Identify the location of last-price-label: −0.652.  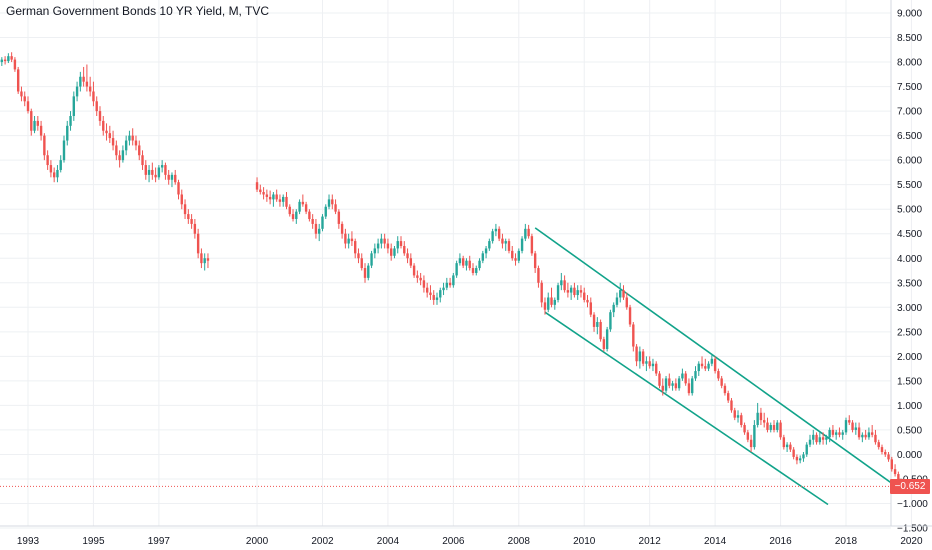
(910, 486).